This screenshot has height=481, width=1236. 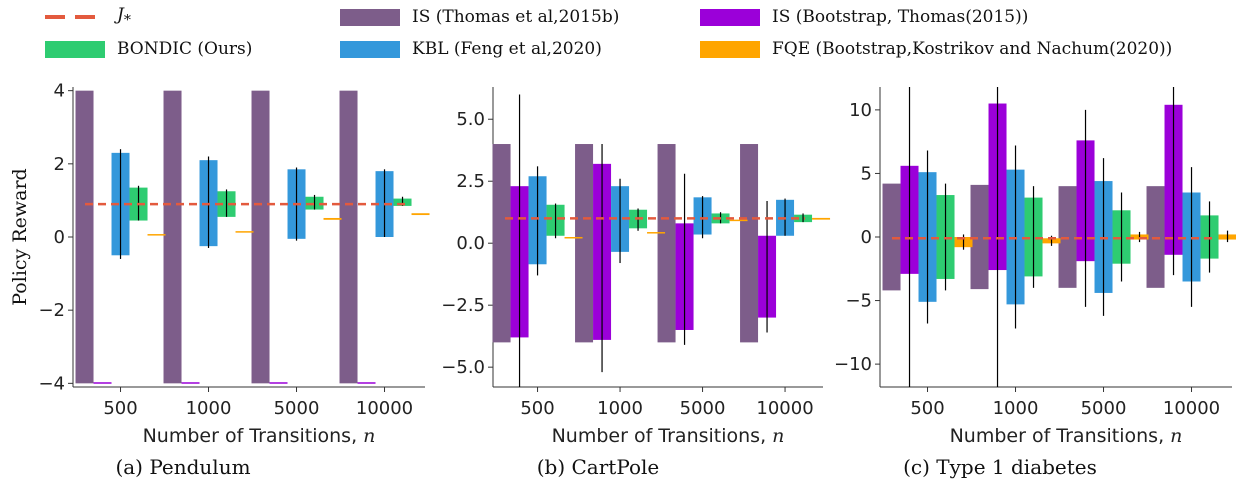 I want to click on y-tick-label: 5, so click(x=866, y=173).